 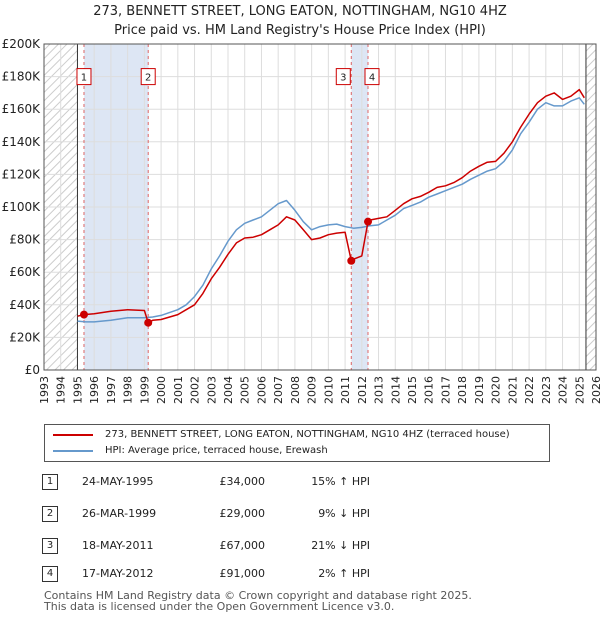 What do you see at coordinates (529, 390) in the screenshot?
I see `x-tick-label: 2022` at bounding box center [529, 390].